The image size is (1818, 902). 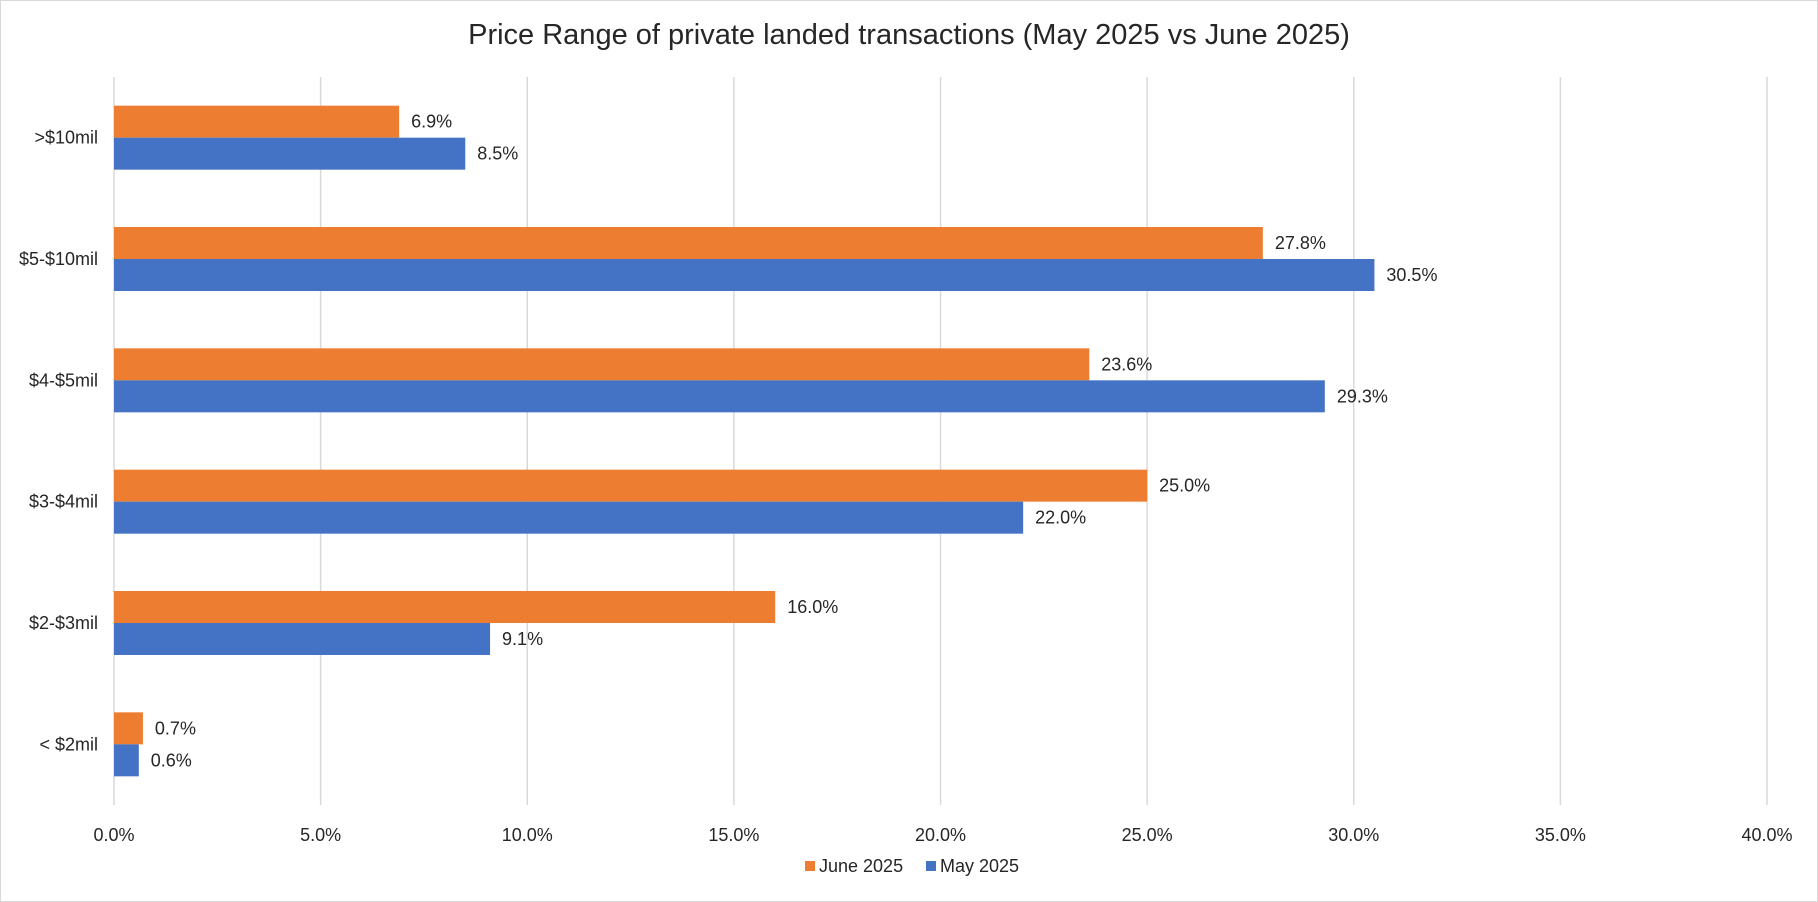 What do you see at coordinates (940, 835) in the screenshot?
I see `x-tick-label-4: 20.0%` at bounding box center [940, 835].